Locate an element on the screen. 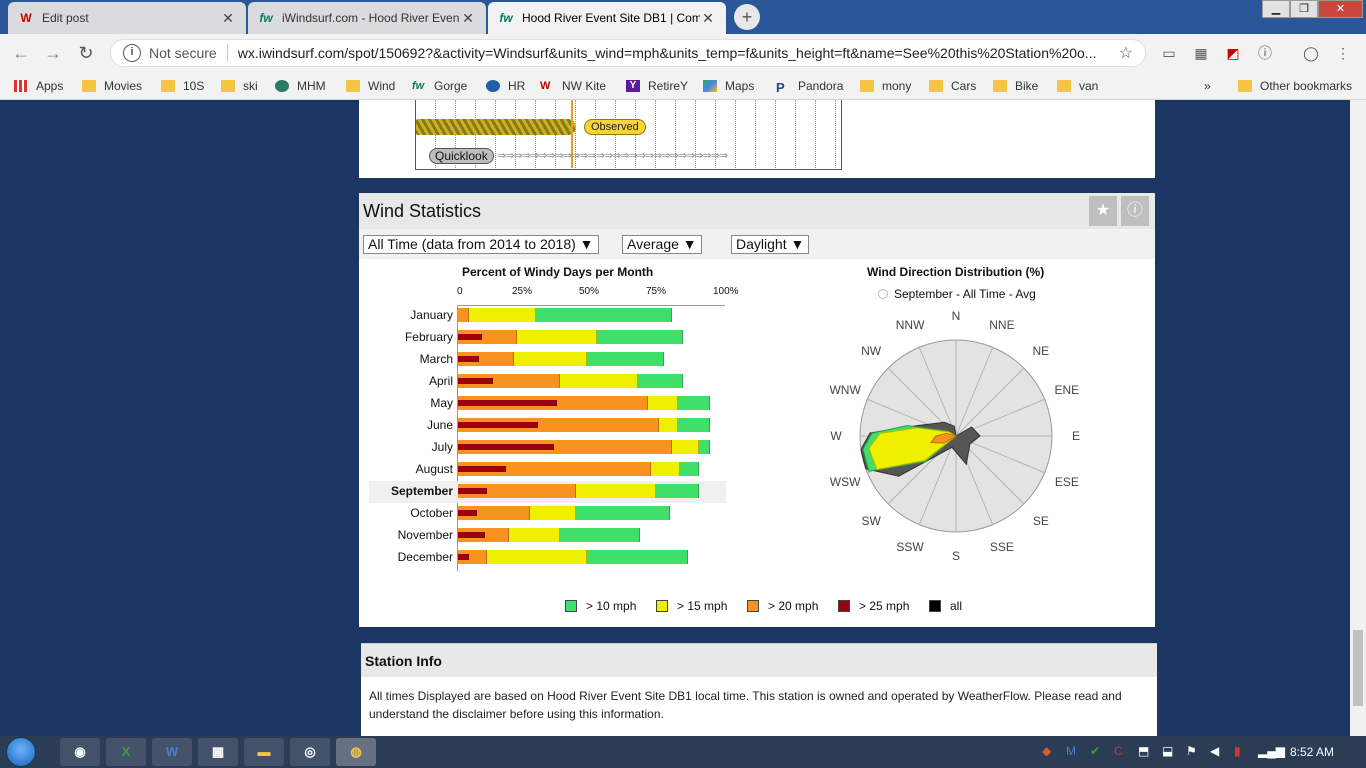  bookmark-bike: Bike is located at coordinates (1015, 86).